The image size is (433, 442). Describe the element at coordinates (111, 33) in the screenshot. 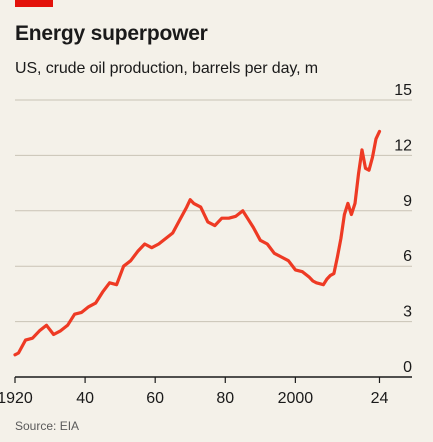

I see `chart-title: Energy superpower` at that location.